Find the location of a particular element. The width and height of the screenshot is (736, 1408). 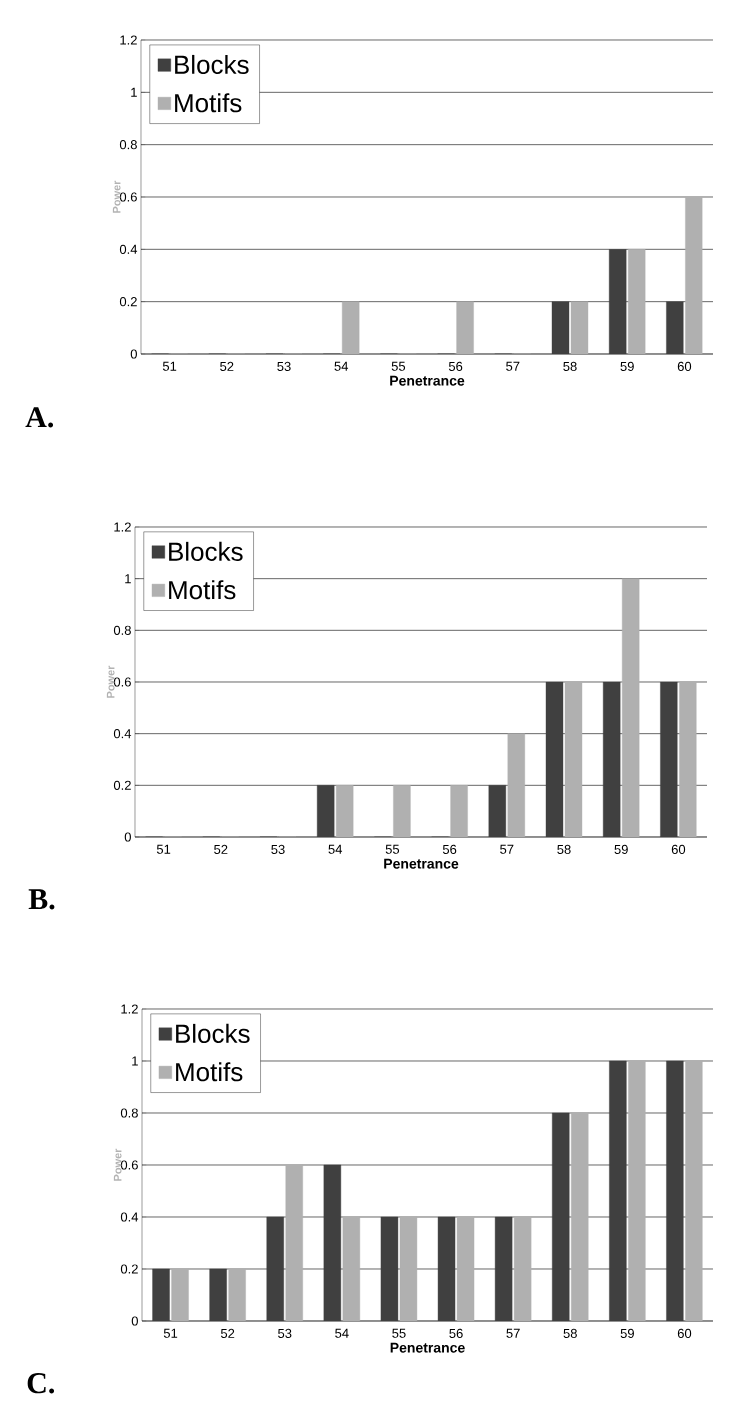

text: C. is located at coordinates (41, 1383).